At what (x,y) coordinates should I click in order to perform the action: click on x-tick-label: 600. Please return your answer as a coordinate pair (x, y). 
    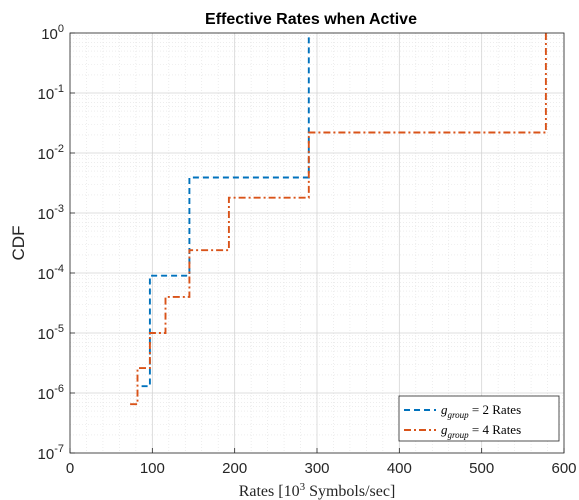
    Looking at the image, I should click on (563, 468).